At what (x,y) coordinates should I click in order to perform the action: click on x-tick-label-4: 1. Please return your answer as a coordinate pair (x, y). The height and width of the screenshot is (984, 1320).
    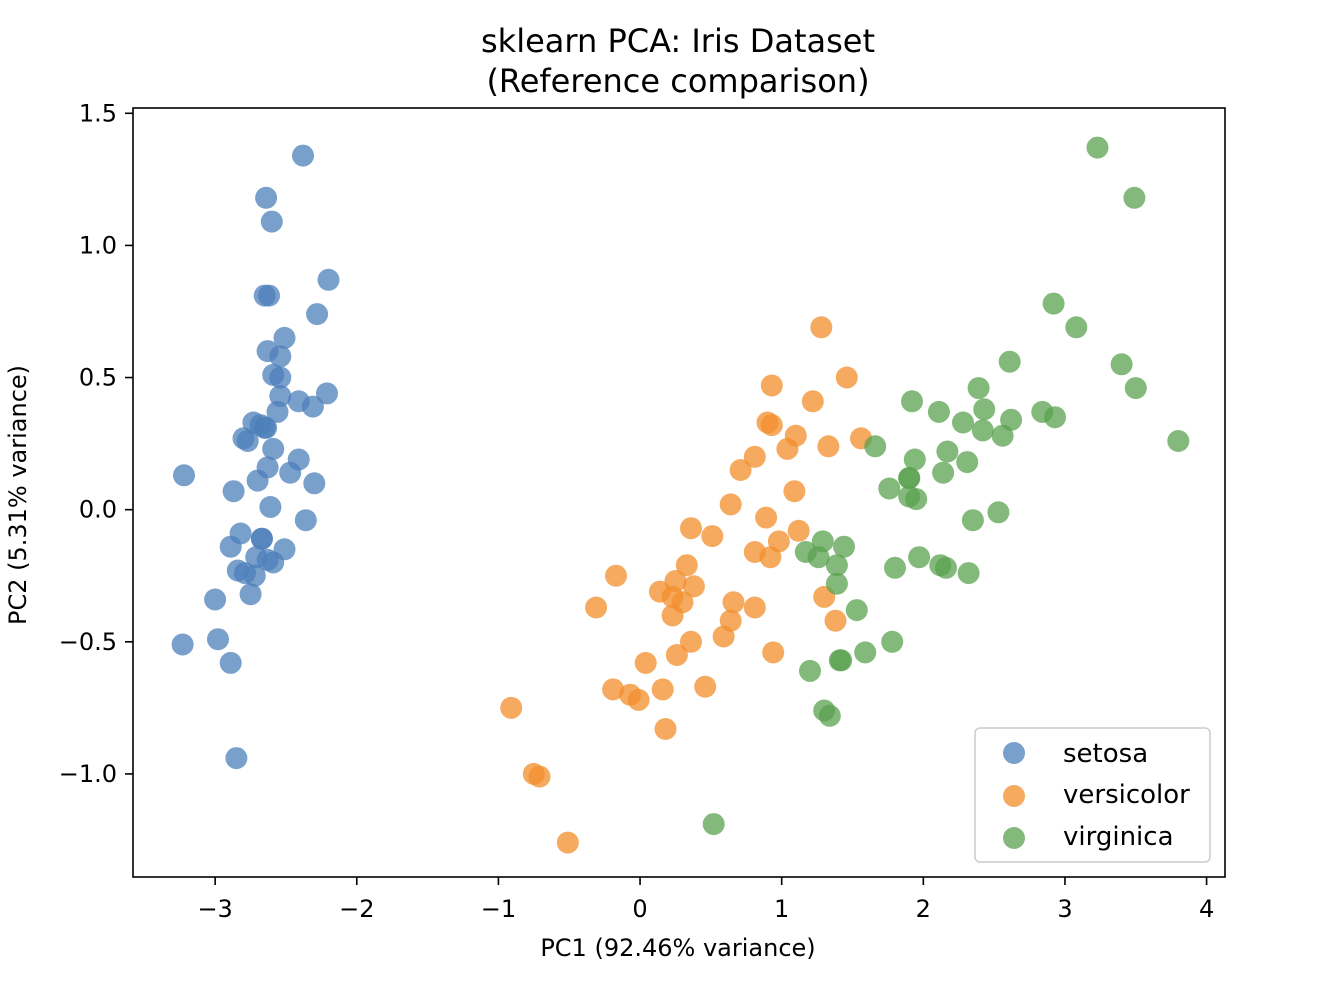
    Looking at the image, I should click on (781, 909).